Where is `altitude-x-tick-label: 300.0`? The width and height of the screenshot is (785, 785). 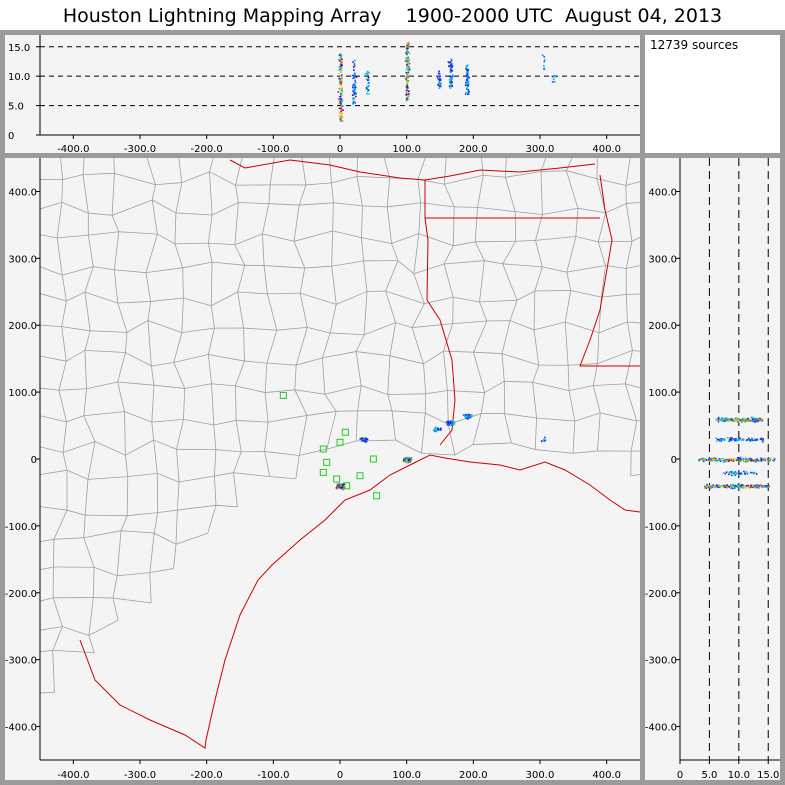 altitude-x-tick-label: 300.0 is located at coordinates (540, 149).